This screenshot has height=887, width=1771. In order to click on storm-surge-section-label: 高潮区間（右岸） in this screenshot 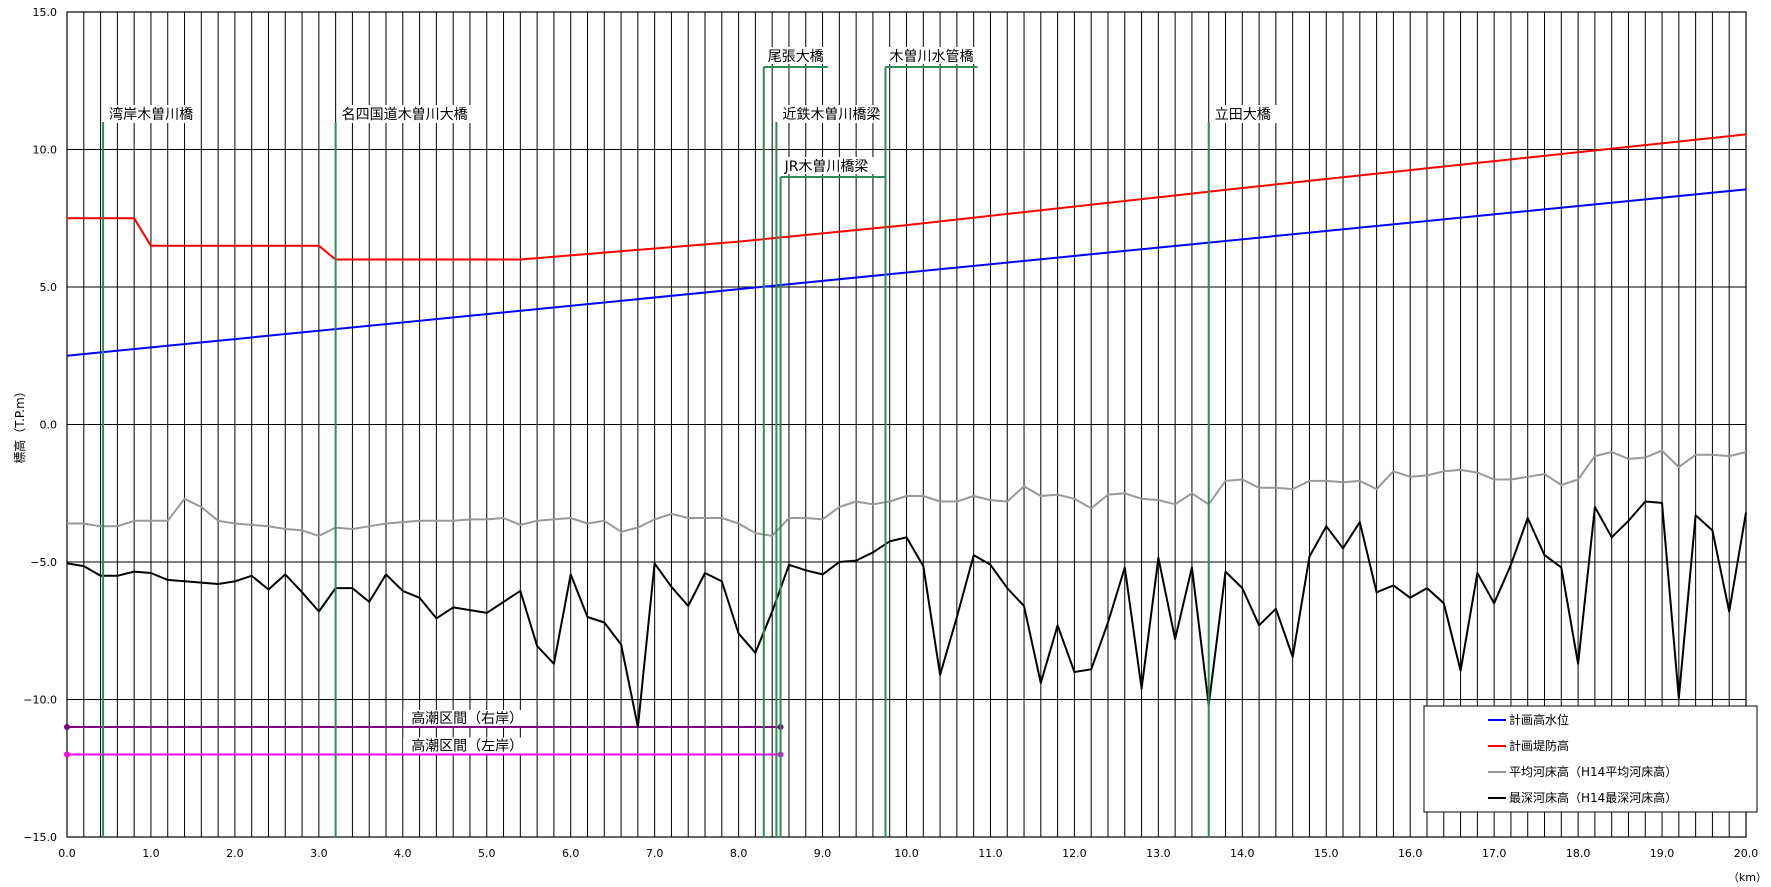, I will do `click(467, 718)`.